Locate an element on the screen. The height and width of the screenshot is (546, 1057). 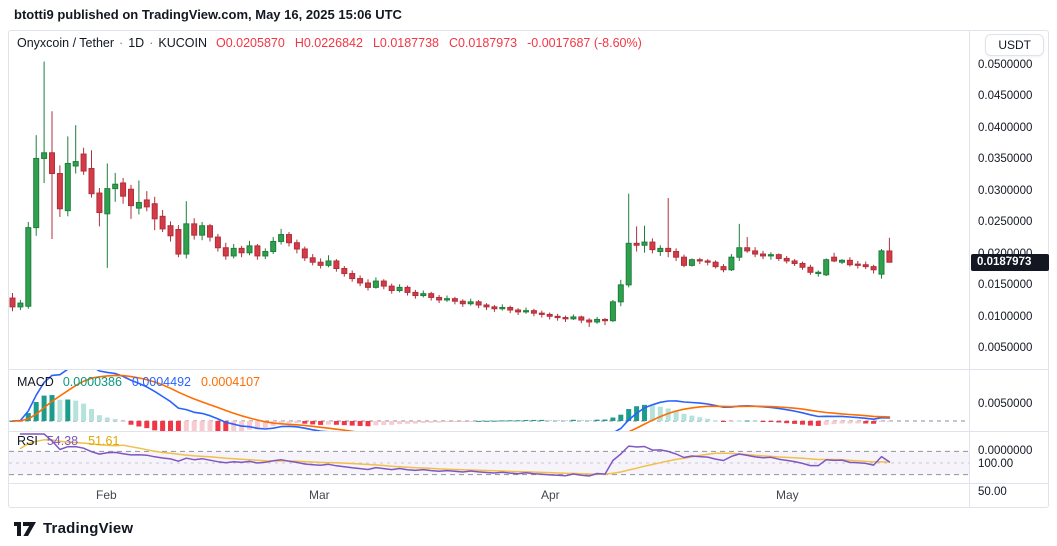
price-tick: 0.0450000 is located at coordinates (1005, 96).